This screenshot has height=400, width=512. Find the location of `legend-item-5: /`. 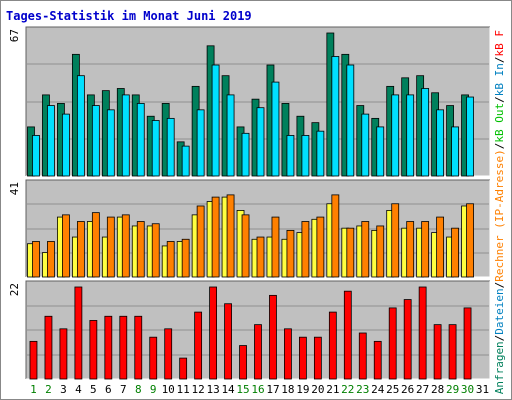

legend-item-5: / is located at coordinates (499, 146).